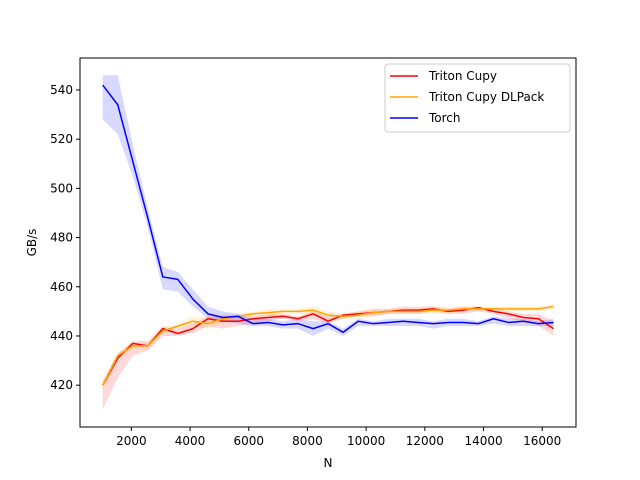 The image size is (640, 480). What do you see at coordinates (248, 441) in the screenshot?
I see `x-tick-label: 6000` at bounding box center [248, 441].